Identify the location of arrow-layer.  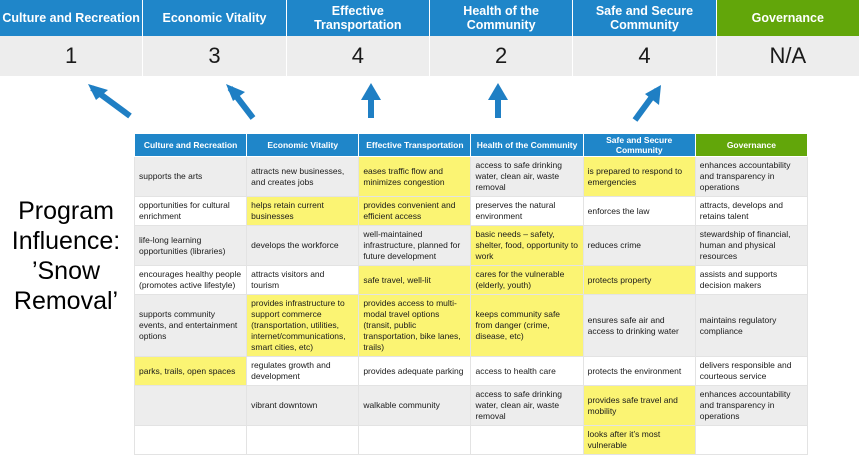
(429, 106).